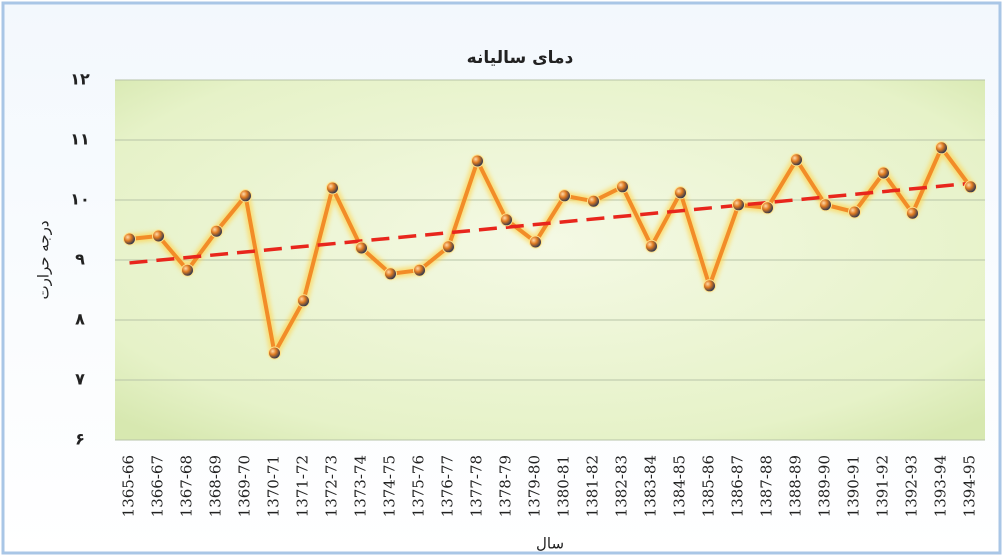 This screenshot has width=1003, height=556. Describe the element at coordinates (361, 486) in the screenshot. I see `x-tick-label: 1373-74` at that location.